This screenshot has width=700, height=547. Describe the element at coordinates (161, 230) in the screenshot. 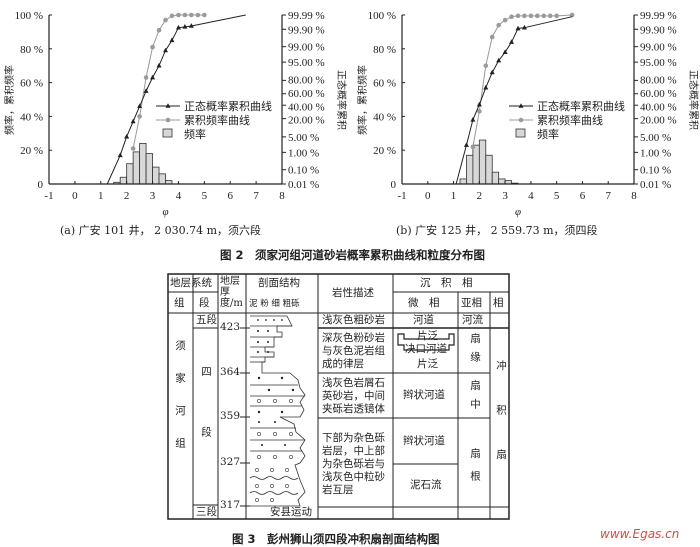

I see `panel-a-caption: (a) 广安 101 井， 2 030.74 m，须六段` at that location.